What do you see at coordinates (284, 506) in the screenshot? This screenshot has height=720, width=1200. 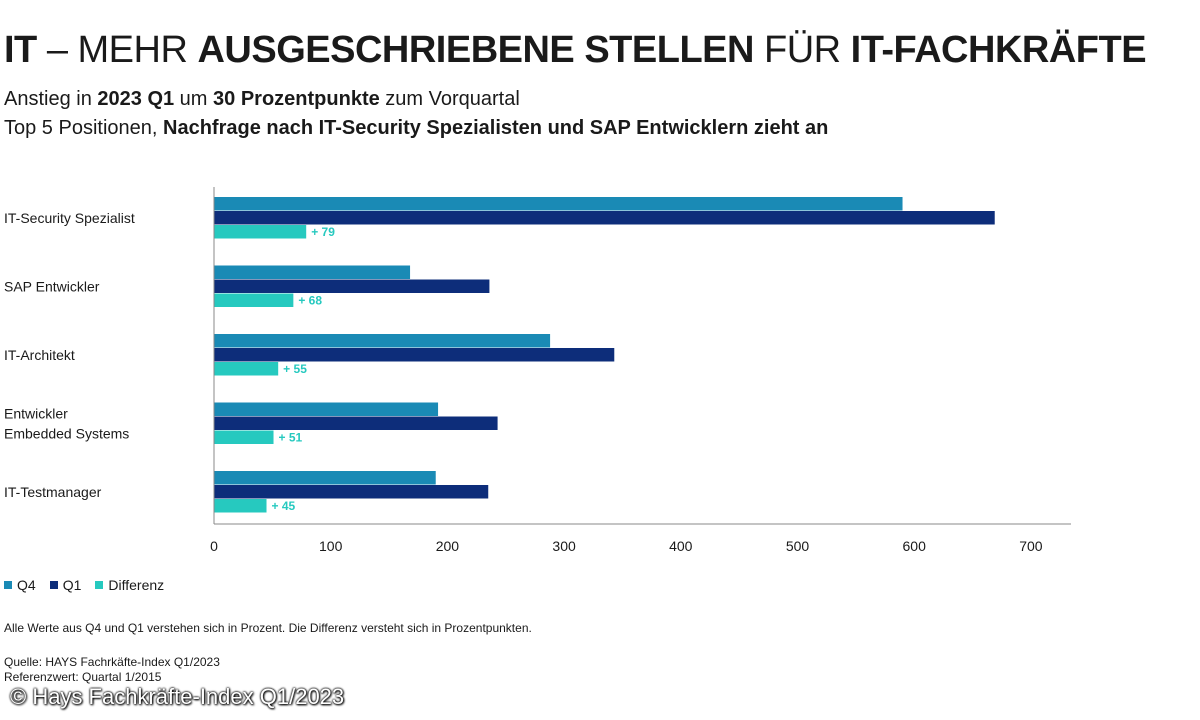 I see `data-label-differenz-4: + 45` at bounding box center [284, 506].